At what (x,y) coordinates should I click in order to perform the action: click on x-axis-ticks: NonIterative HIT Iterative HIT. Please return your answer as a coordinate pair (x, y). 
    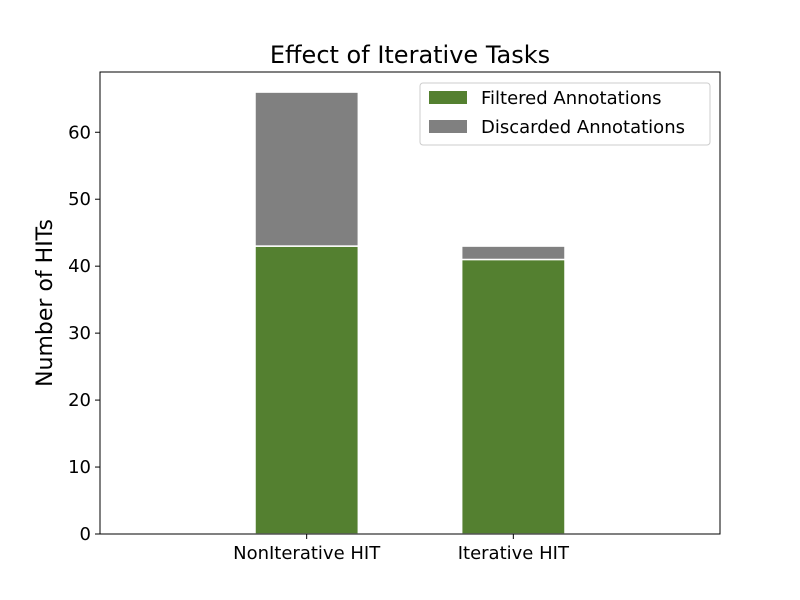
    Looking at the image, I should click on (401, 549).